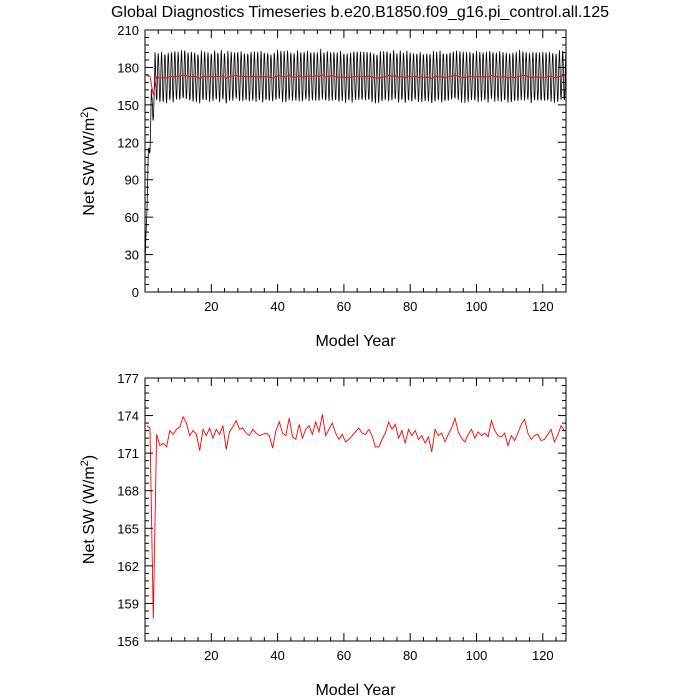  What do you see at coordinates (135, 292) in the screenshot?
I see `y-tick-label: 0` at bounding box center [135, 292].